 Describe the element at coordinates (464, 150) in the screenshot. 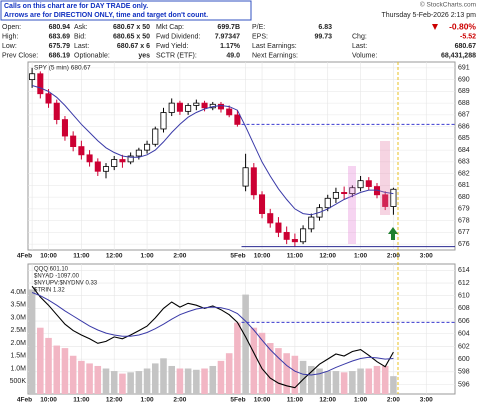

I see `y-tick-label: 684` at that location.